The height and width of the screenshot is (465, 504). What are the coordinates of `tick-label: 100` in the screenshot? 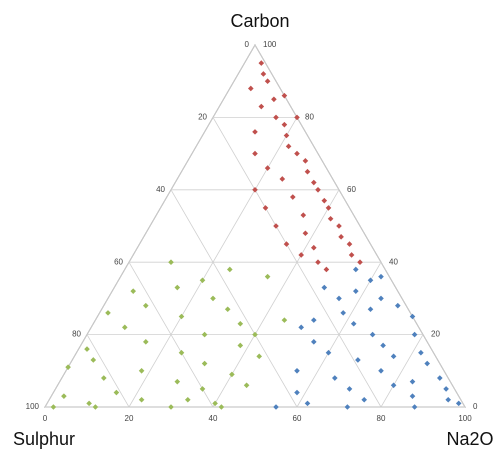 It's located at (270, 44).